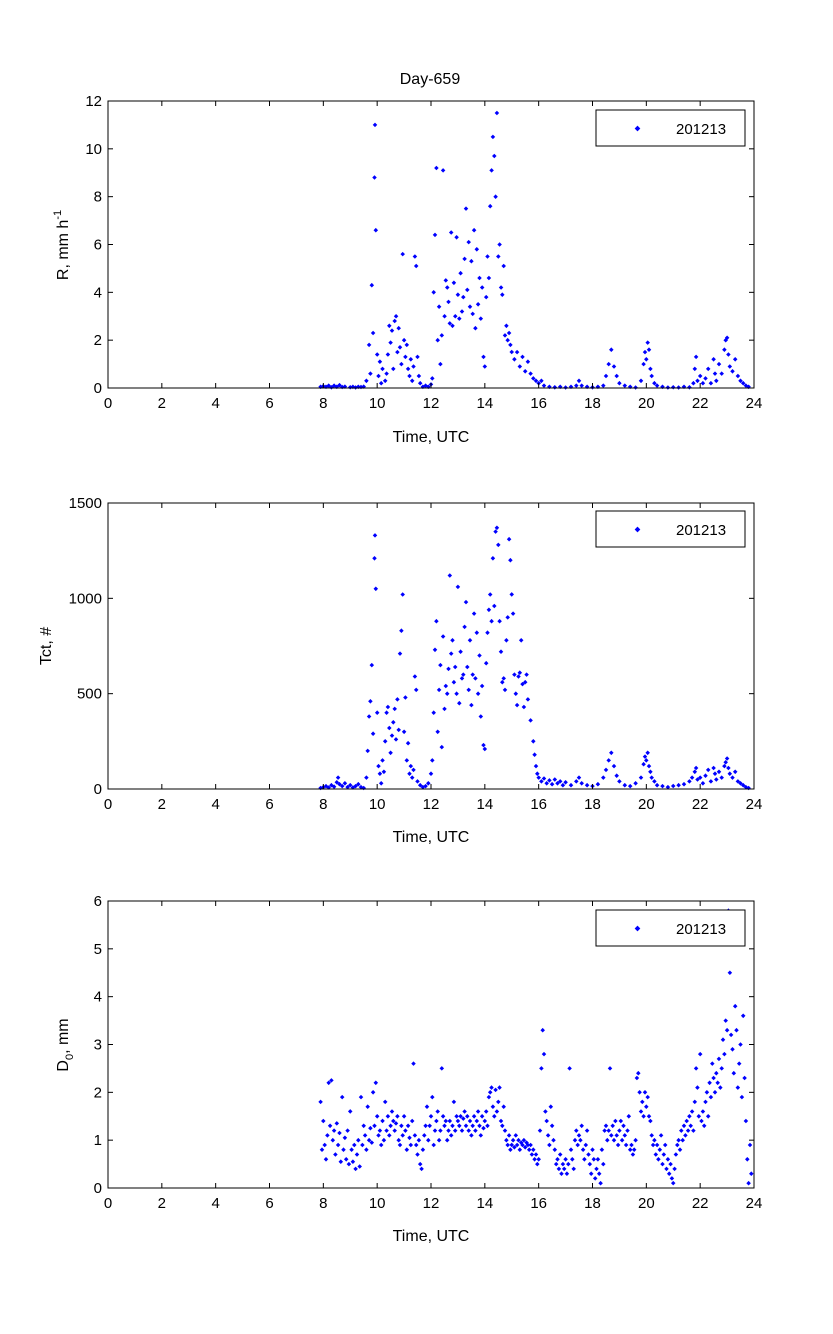  What do you see at coordinates (700, 804) in the screenshot?
I see `total-count-x-tick-label: 22` at bounding box center [700, 804].